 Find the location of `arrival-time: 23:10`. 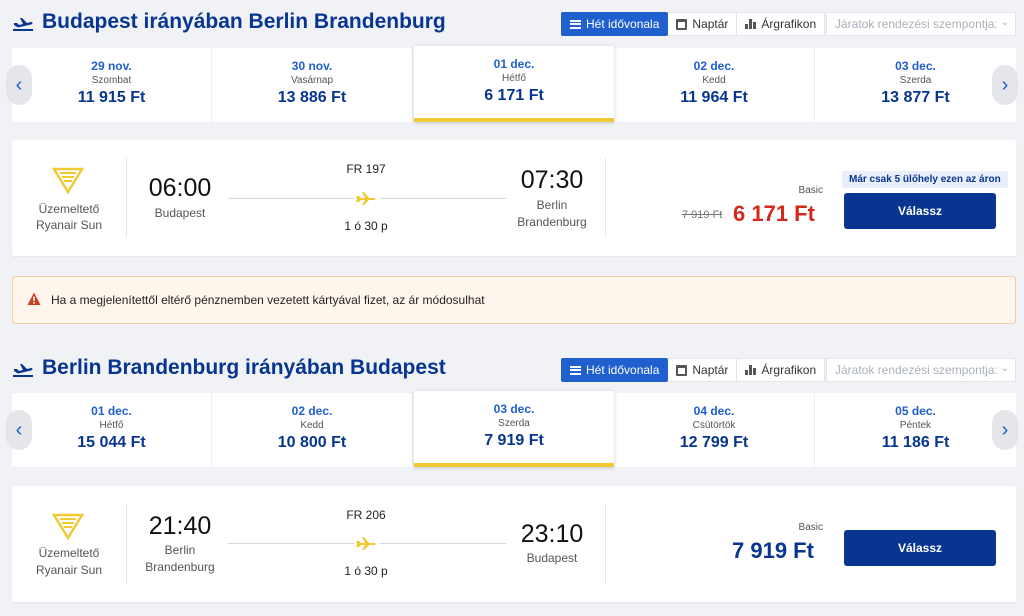

arrival-time: 23:10 is located at coordinates (552, 534).